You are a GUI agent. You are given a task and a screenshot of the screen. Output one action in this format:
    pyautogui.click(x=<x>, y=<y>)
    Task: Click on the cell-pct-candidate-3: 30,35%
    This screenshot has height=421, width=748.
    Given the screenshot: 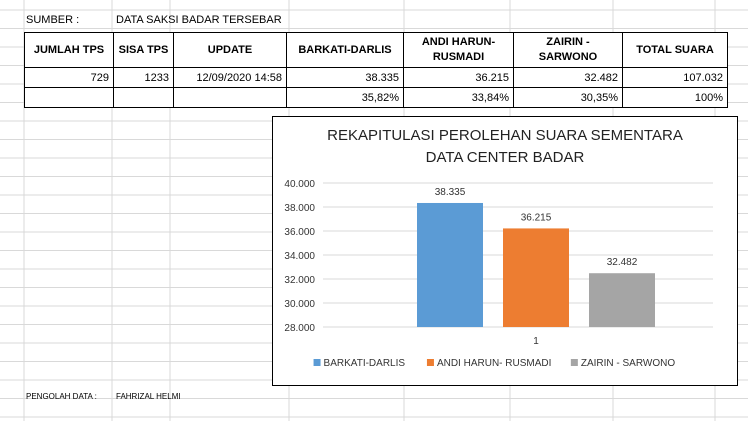 What is the action you would take?
    pyautogui.click(x=568, y=97)
    